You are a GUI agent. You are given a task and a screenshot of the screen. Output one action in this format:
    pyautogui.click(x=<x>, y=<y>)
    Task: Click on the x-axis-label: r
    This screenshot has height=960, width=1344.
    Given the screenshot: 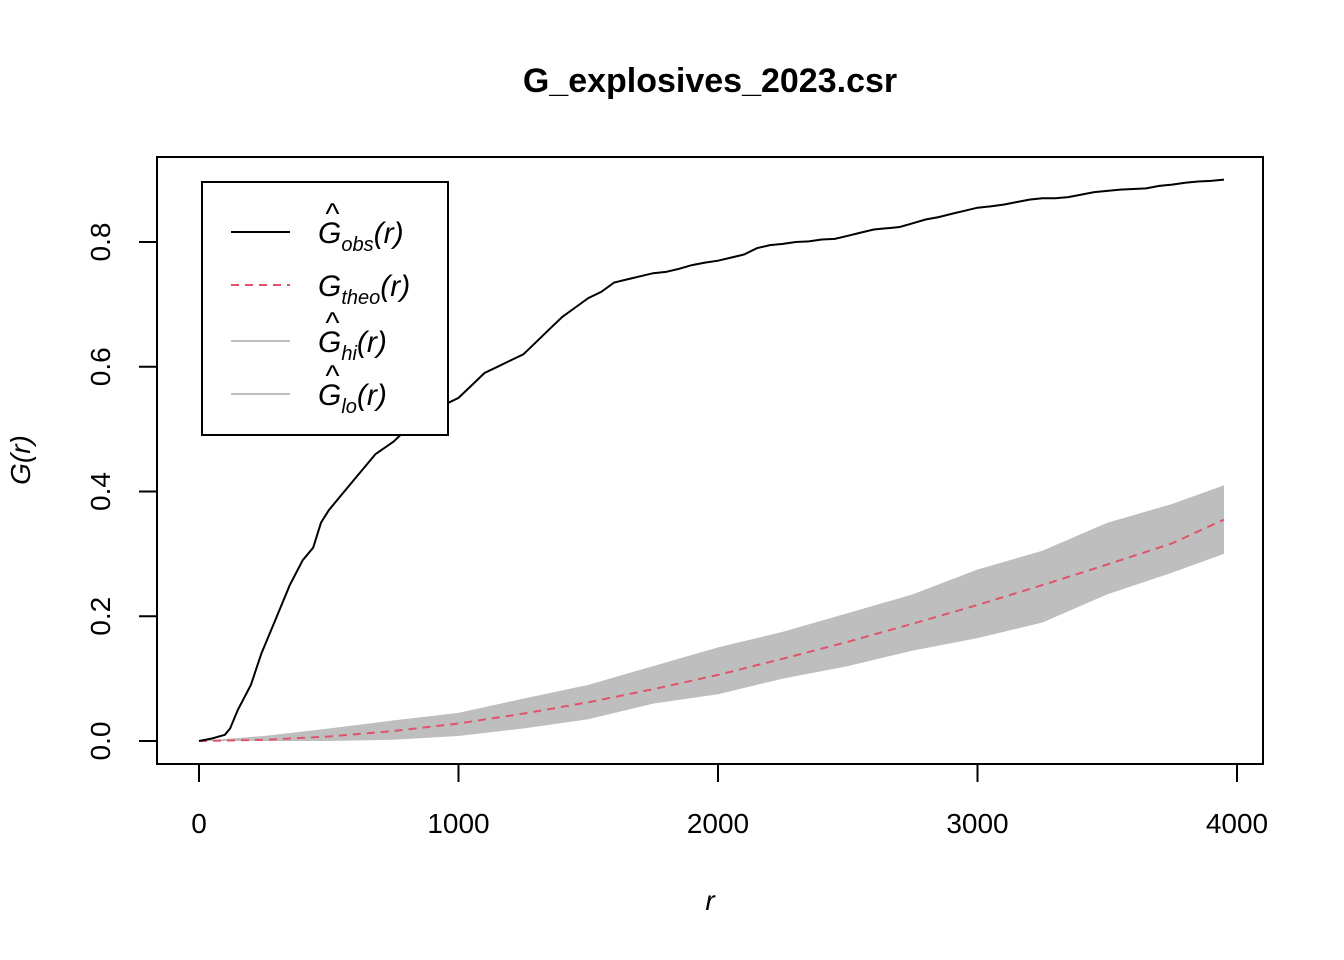 What is the action you would take?
    pyautogui.click(x=710, y=900)
    